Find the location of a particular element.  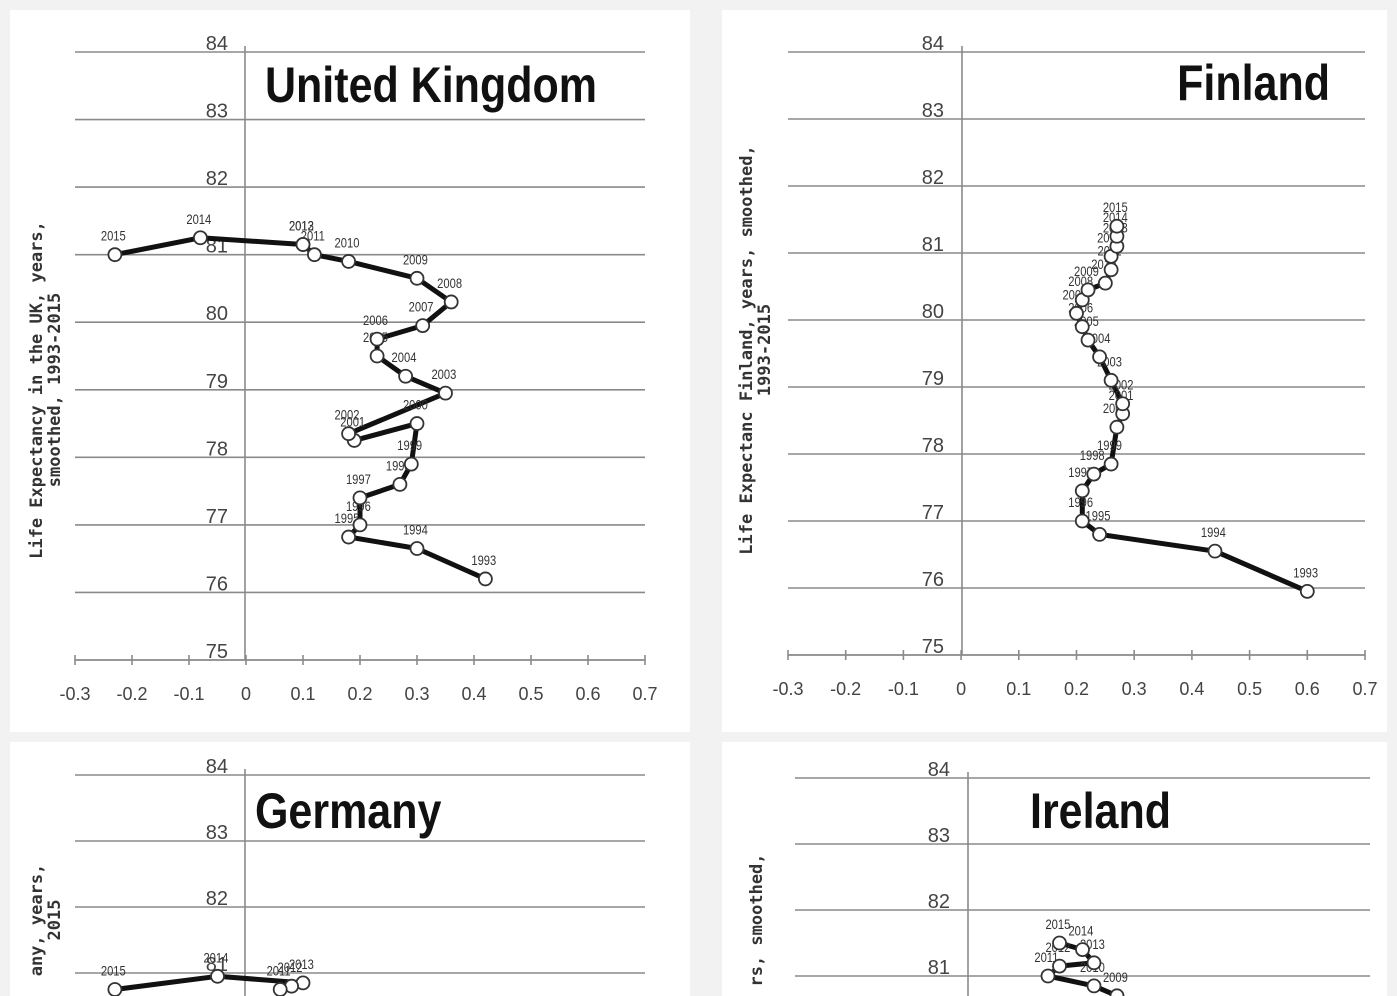

uk-point-label-1997: 1997 is located at coordinates (358, 479).